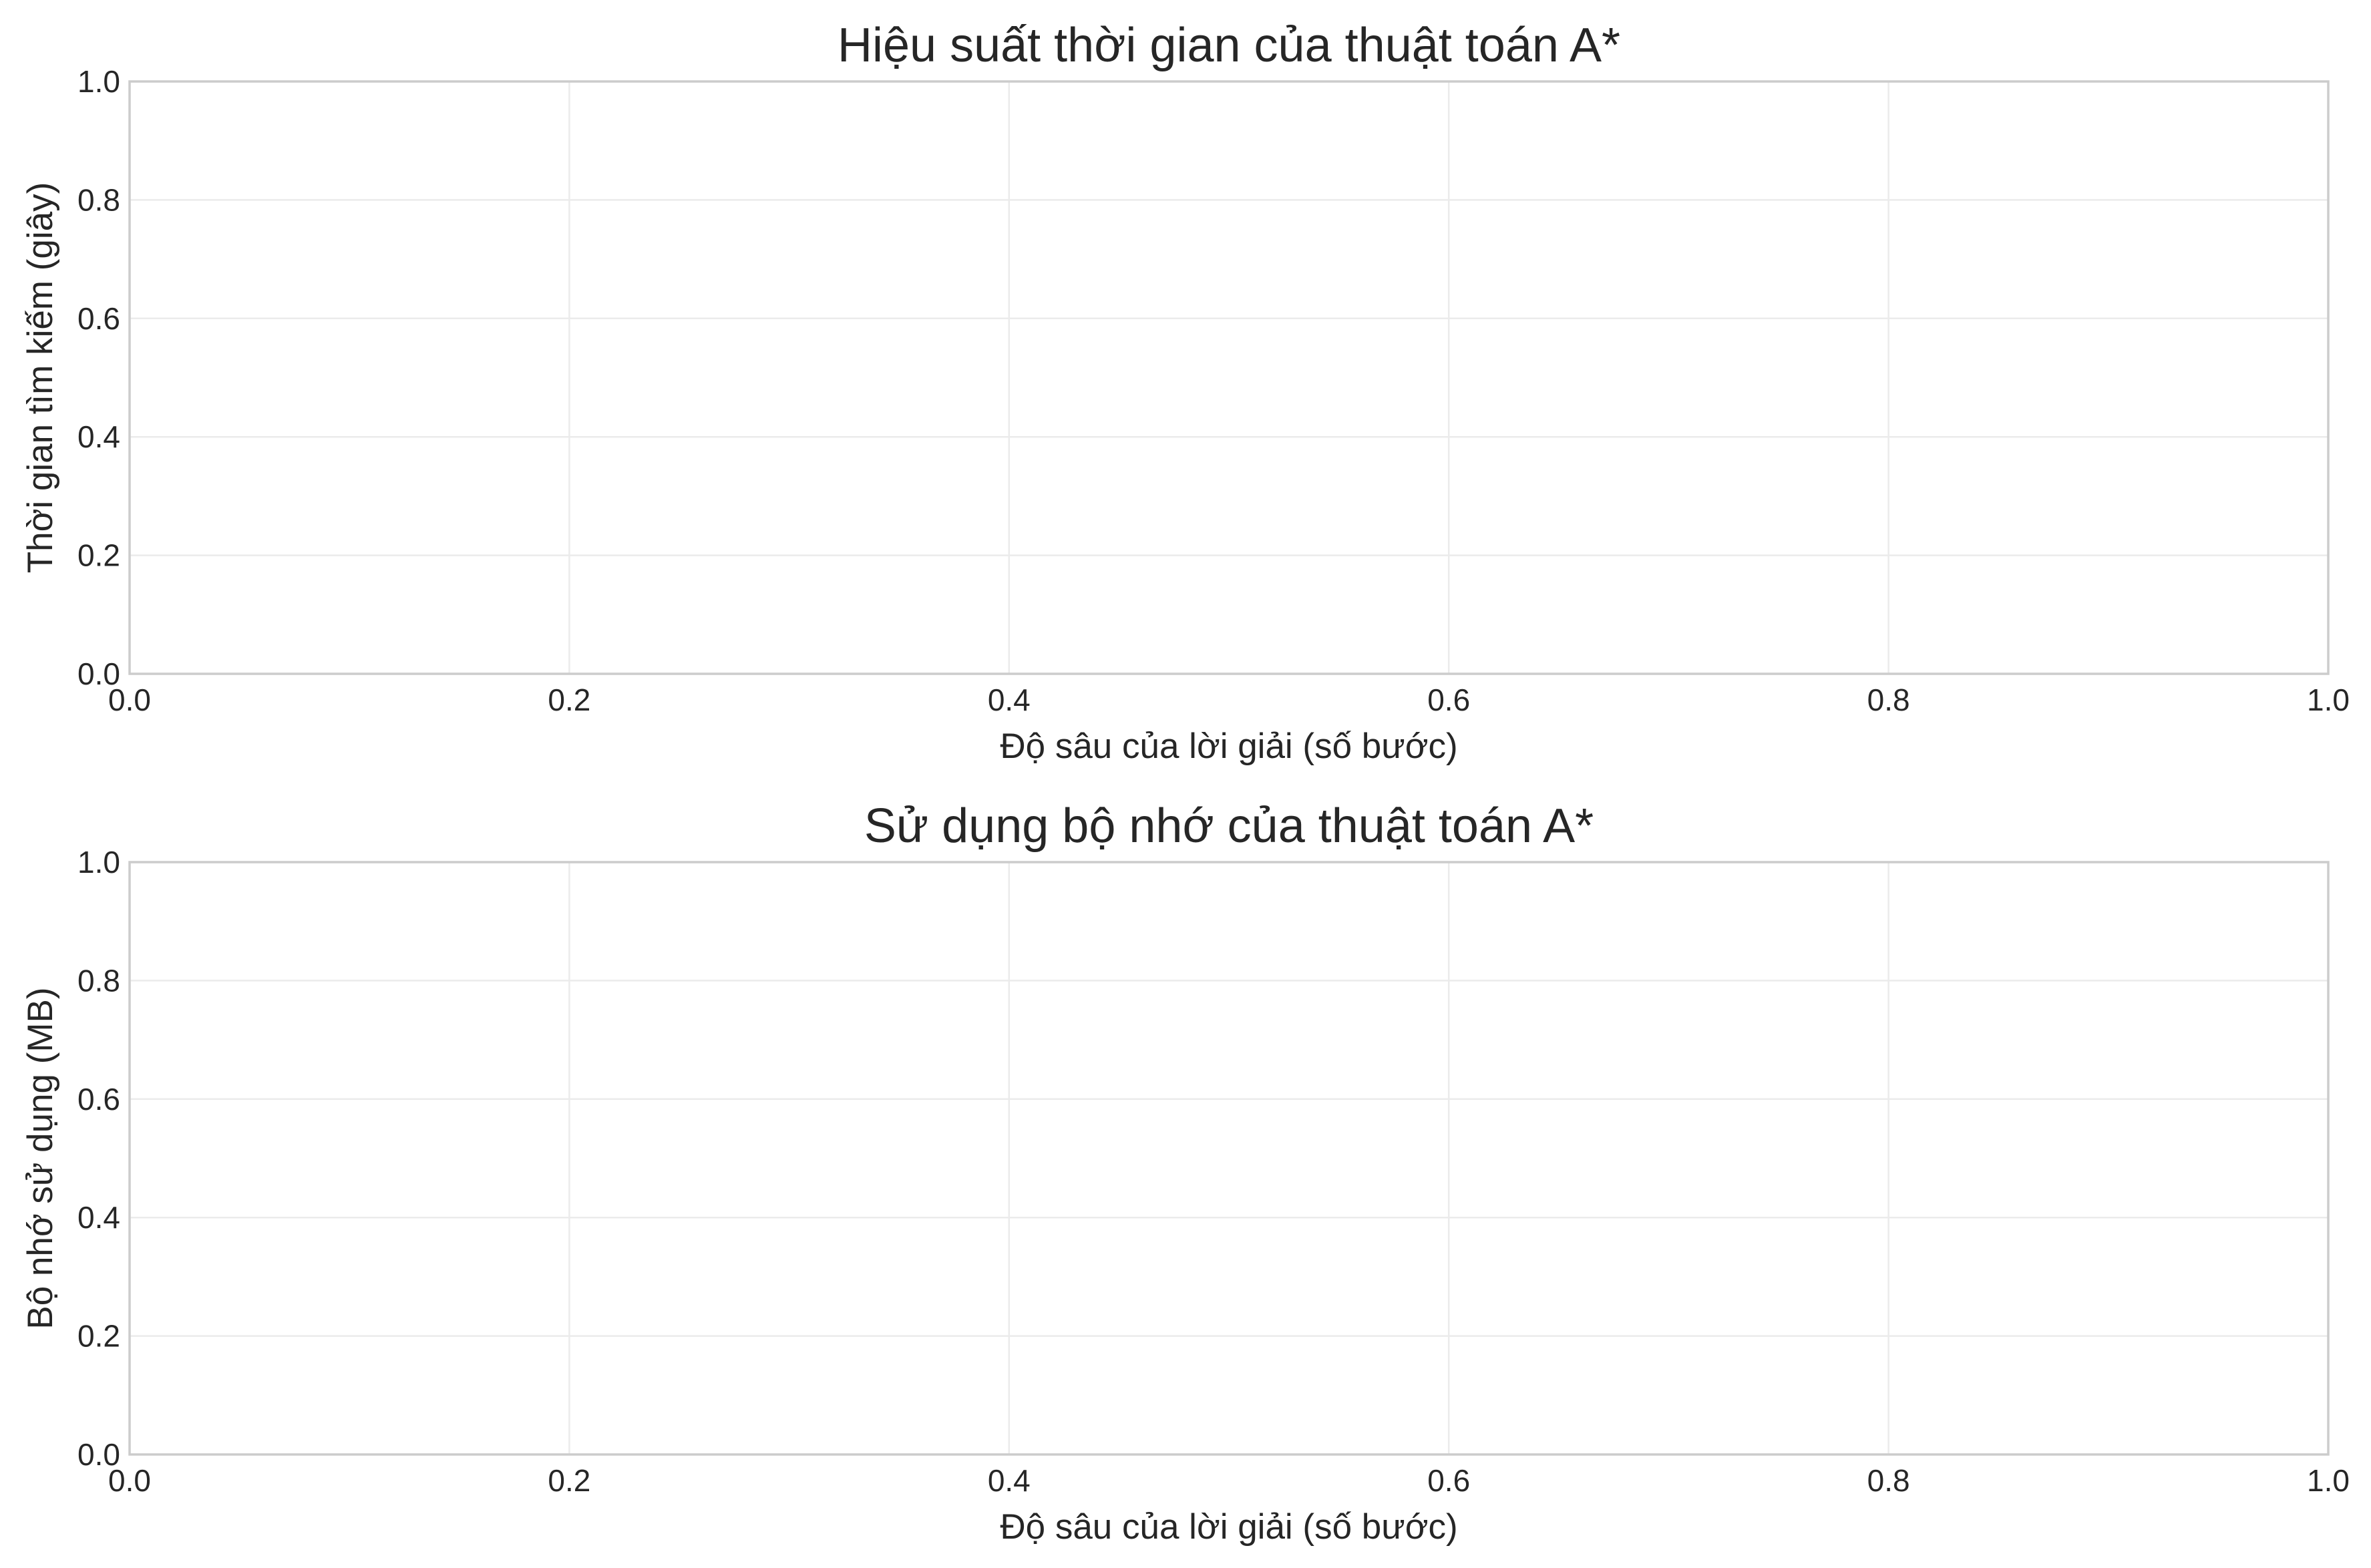 This screenshot has width=2371, height=1568. What do you see at coordinates (40, 378) in the screenshot?
I see `y-axis-label: Thời gian tìm kiếm (giây)` at bounding box center [40, 378].